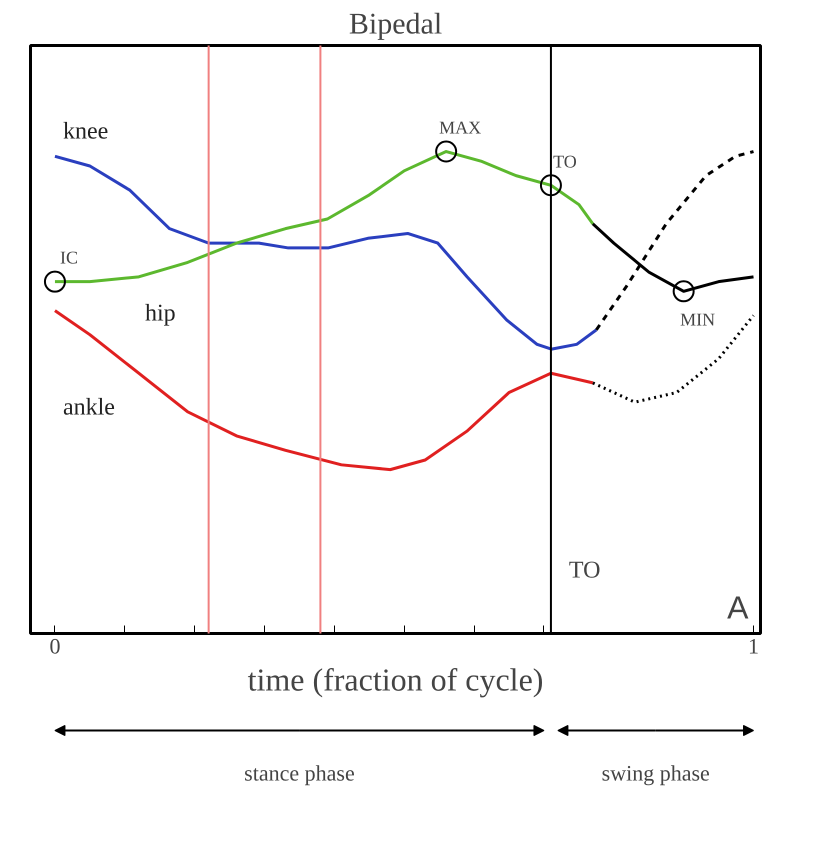 This screenshot has height=852, width=820. Describe the element at coordinates (299, 773) in the screenshot. I see `text: stance phase` at that location.